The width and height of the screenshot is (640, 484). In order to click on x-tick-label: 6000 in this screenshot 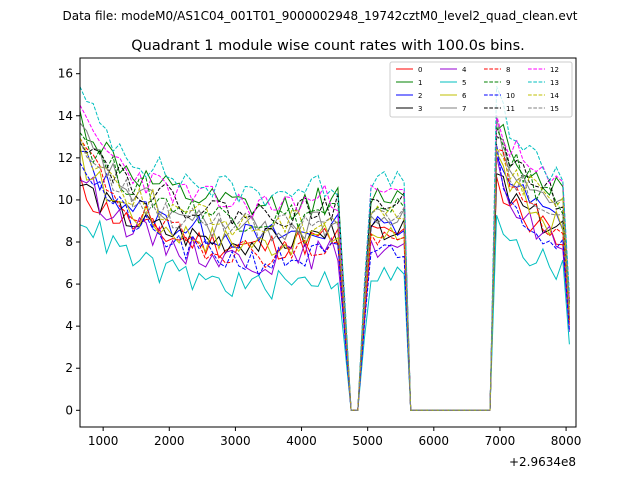, I will do `click(434, 441)`.